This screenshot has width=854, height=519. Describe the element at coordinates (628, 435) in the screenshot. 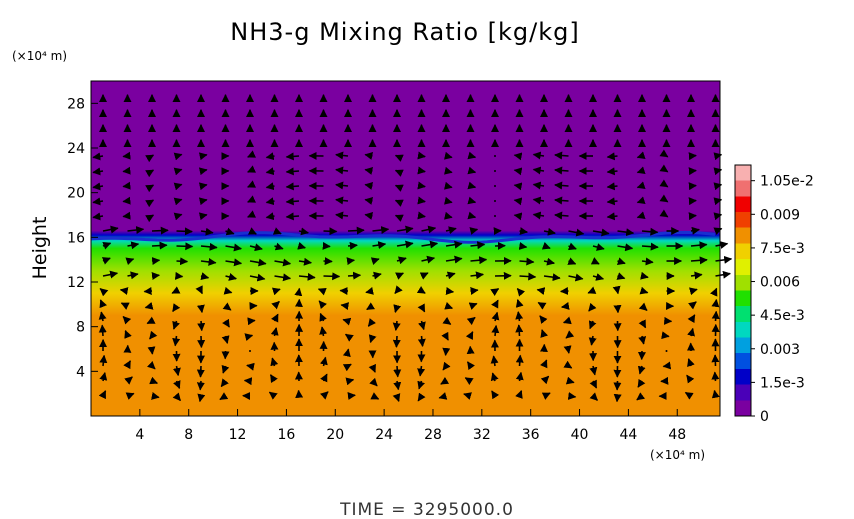

I see `x-tick-label: 44` at that location.